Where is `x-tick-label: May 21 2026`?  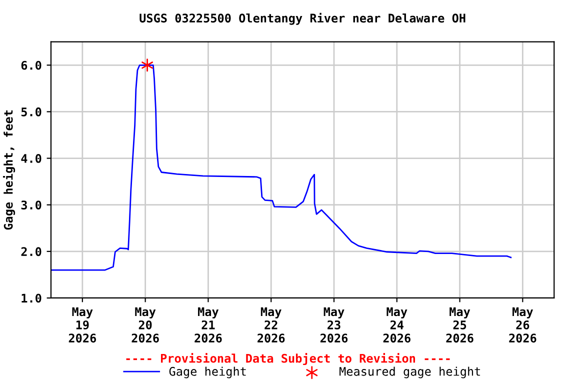
x-tick-label: May 21 2026 is located at coordinates (208, 325).